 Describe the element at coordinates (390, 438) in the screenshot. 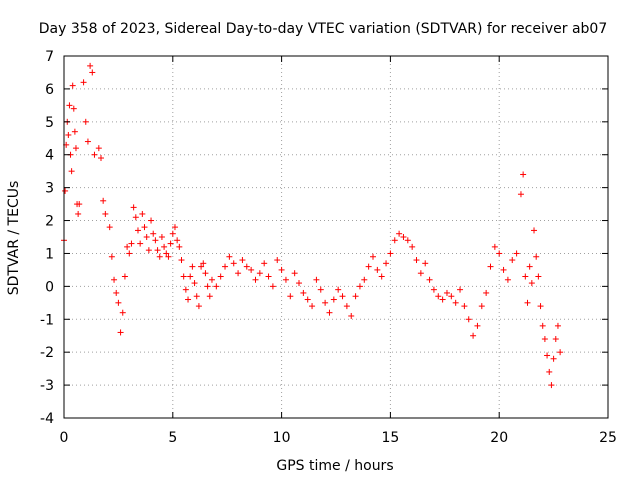

I see `x-tick-label: 15` at that location.